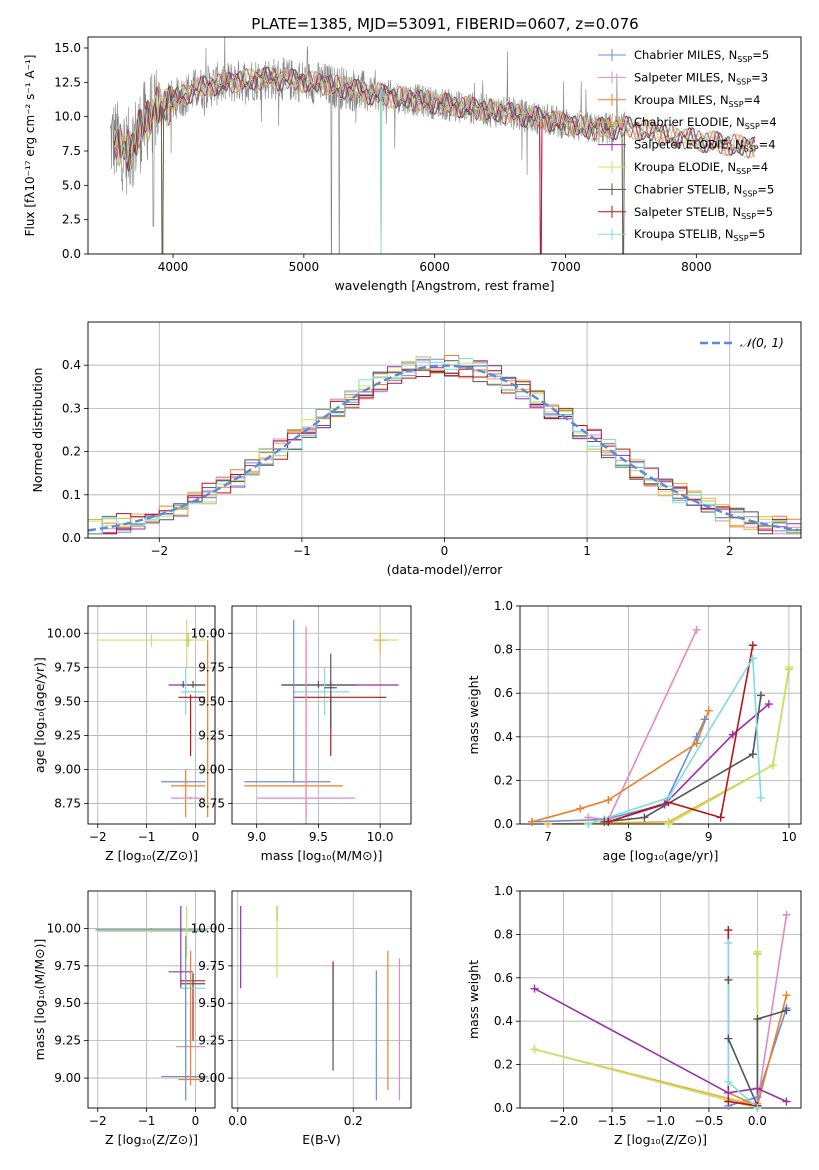 The image size is (819, 1170). I want to click on spectrum-model-kroupa-elodie, so click(434, 160).